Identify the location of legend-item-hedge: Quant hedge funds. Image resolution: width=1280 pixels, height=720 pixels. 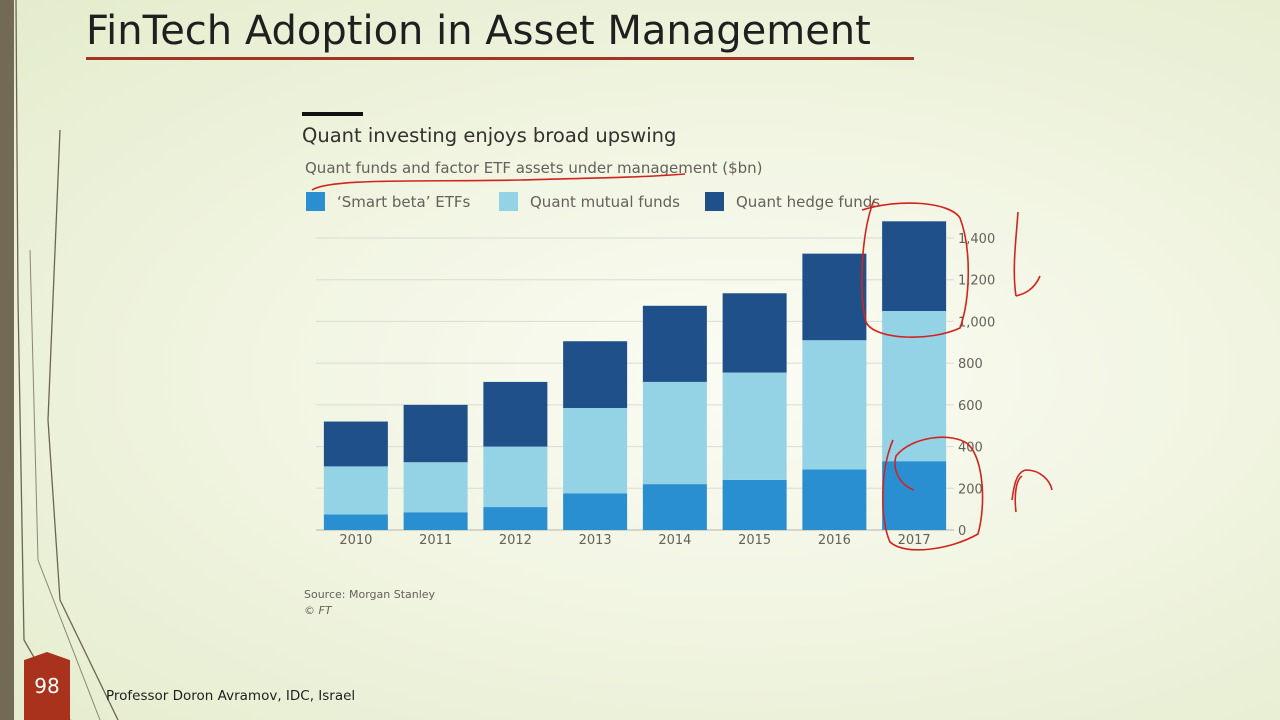
(792, 201).